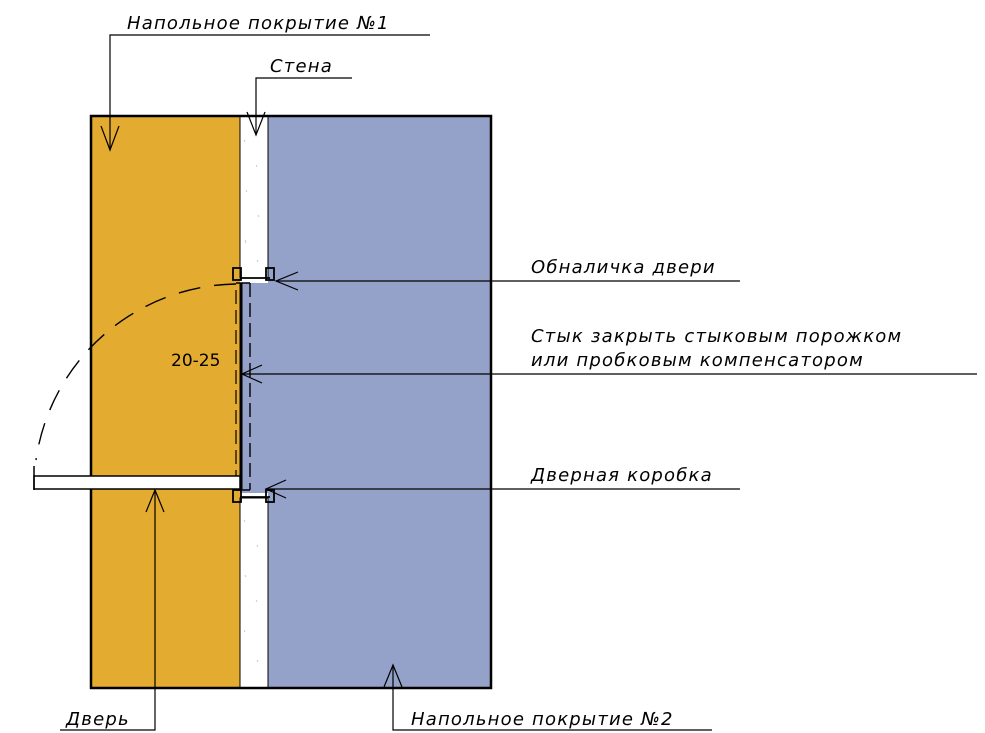 The image size is (985, 733). I want to click on joint-gap-dimension: 20-25, so click(195, 361).